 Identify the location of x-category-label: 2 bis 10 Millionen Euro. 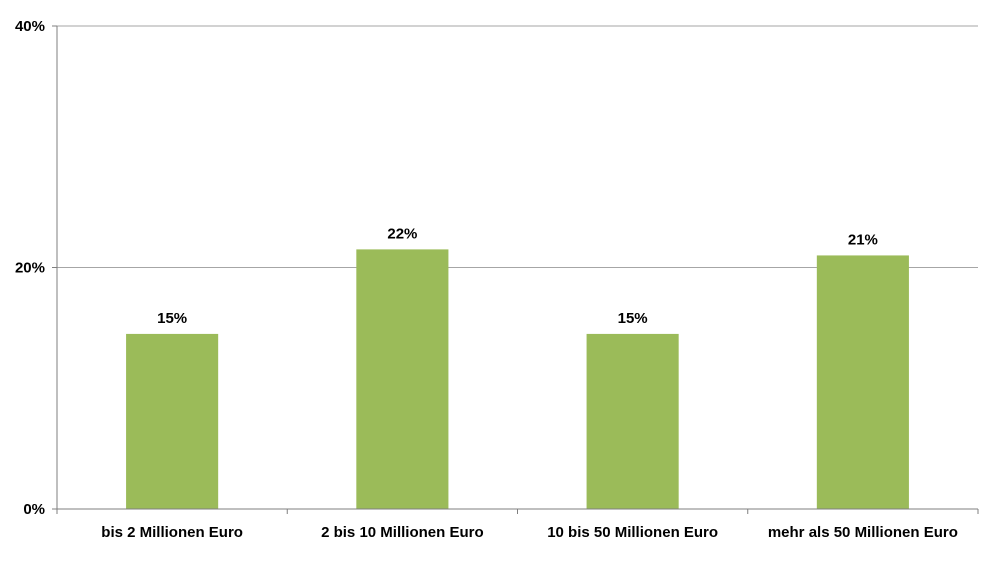
(402, 532).